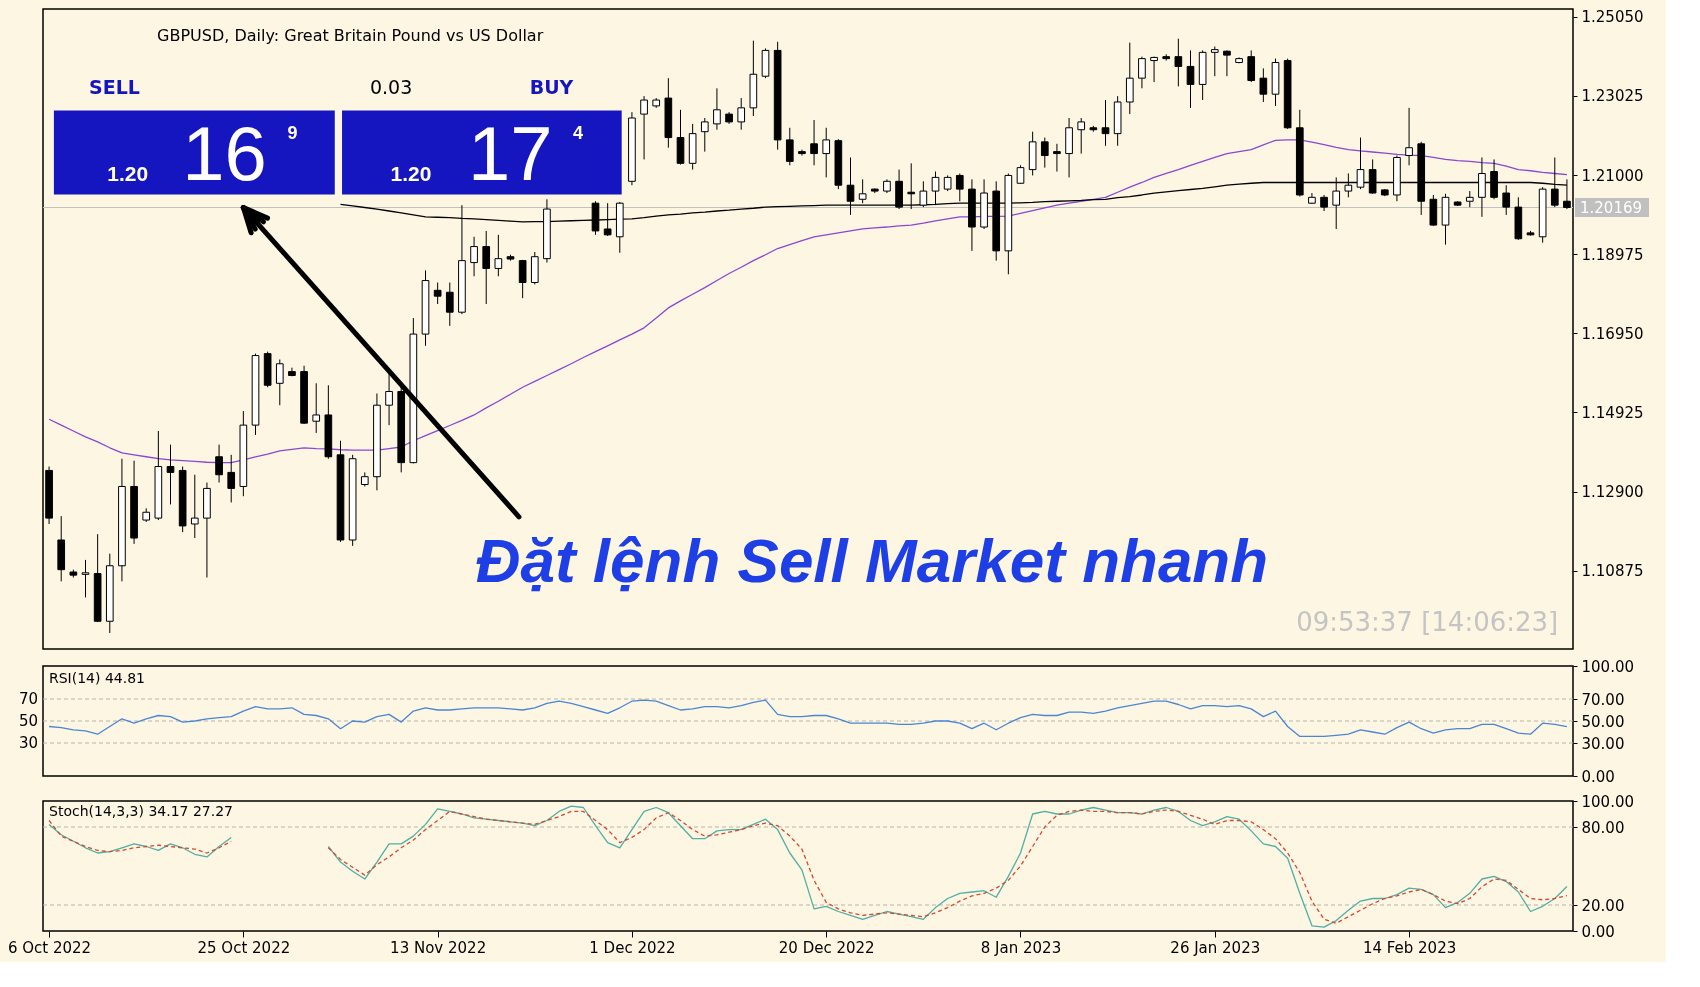  What do you see at coordinates (28, 721) in the screenshot?
I see `ref-line-label: 50` at bounding box center [28, 721].